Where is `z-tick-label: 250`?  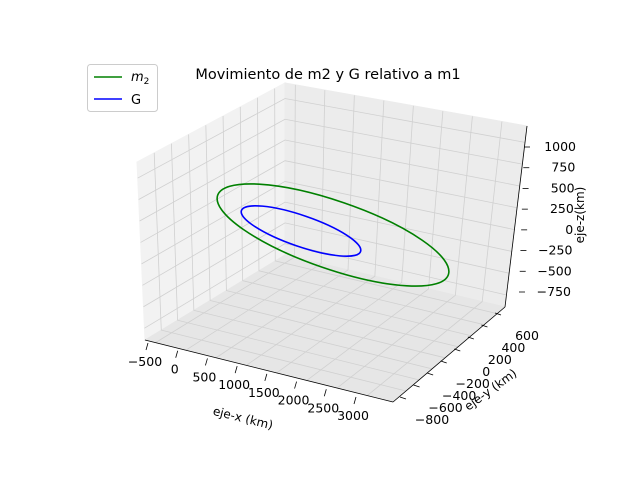
z-tick-label: 250 is located at coordinates (562, 208).